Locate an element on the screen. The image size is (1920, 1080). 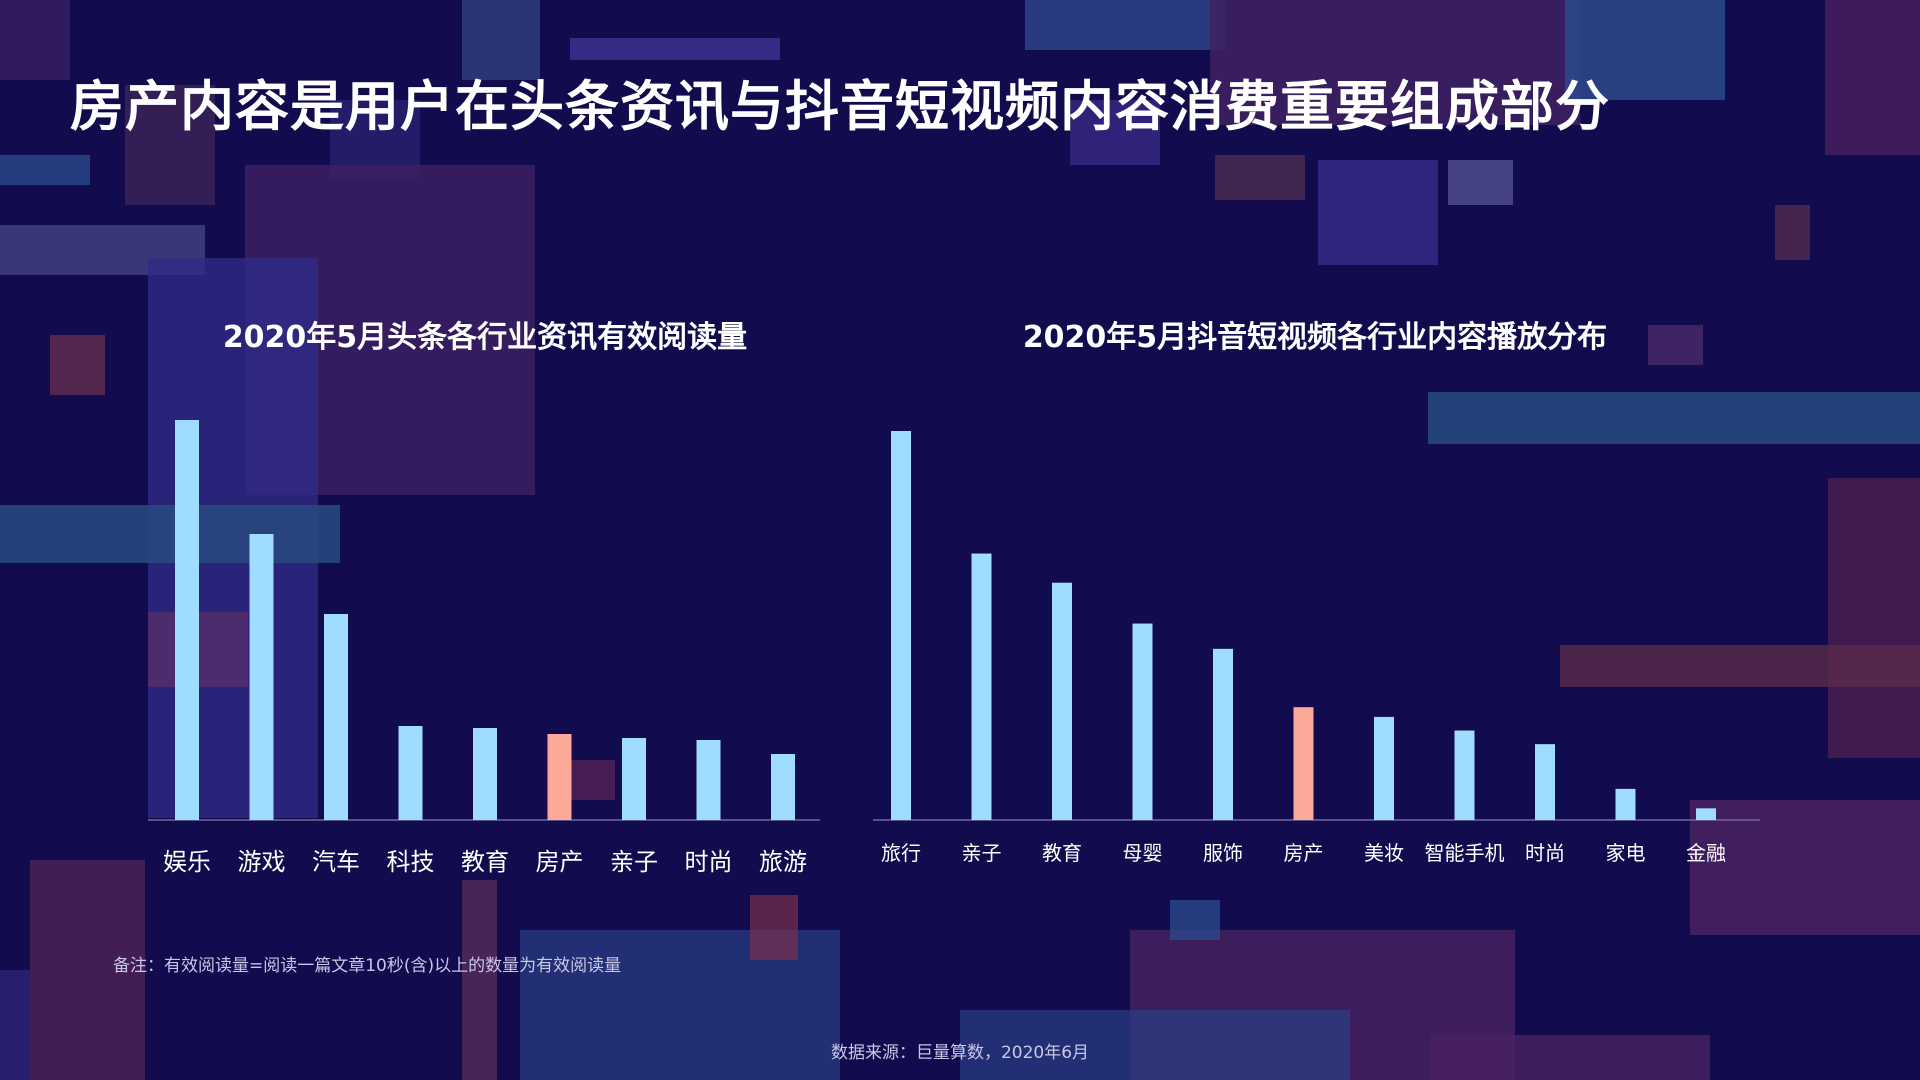
chart-douyin-tick-label-4: 服饰 is located at coordinates (1223, 853).